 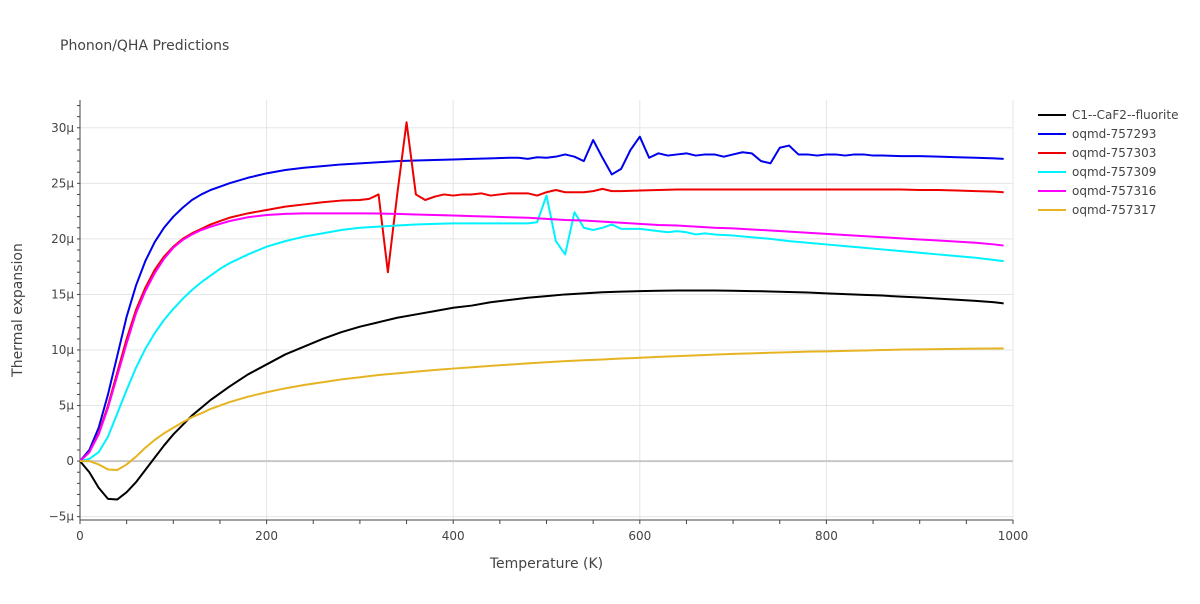 I want to click on x-tick-label: 800, so click(x=826, y=536).